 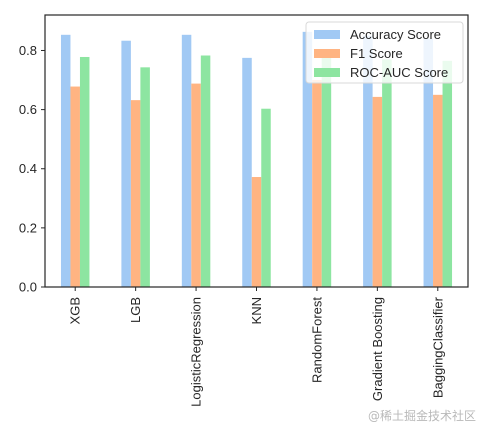 I want to click on x-tick-label: RandomForest, so click(x=316, y=340).